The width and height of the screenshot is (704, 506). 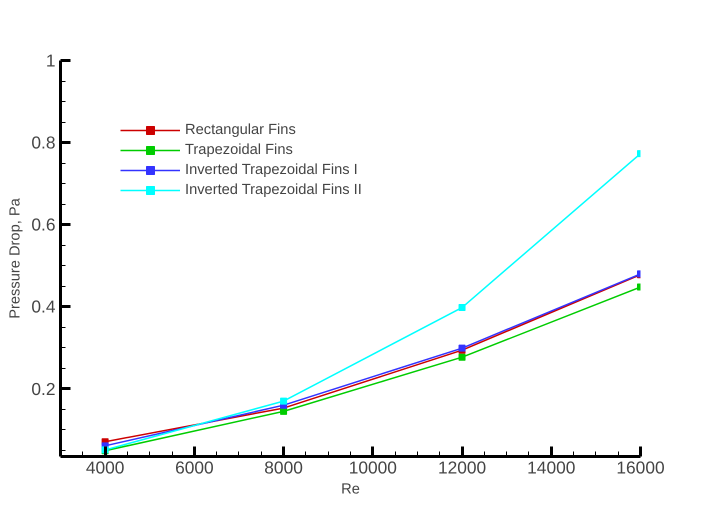 What do you see at coordinates (43, 388) in the screenshot?
I see `y-tick-label: 0.2` at bounding box center [43, 388].